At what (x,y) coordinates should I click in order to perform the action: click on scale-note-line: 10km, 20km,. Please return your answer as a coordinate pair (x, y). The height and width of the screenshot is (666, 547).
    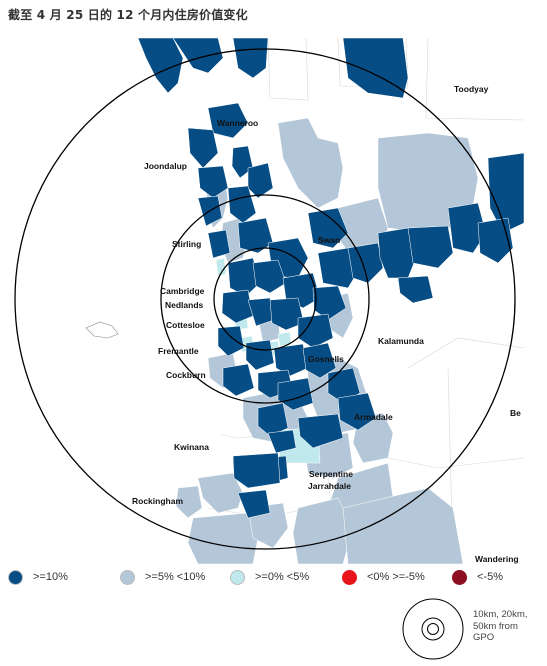
    Looking at the image, I should click on (500, 614).